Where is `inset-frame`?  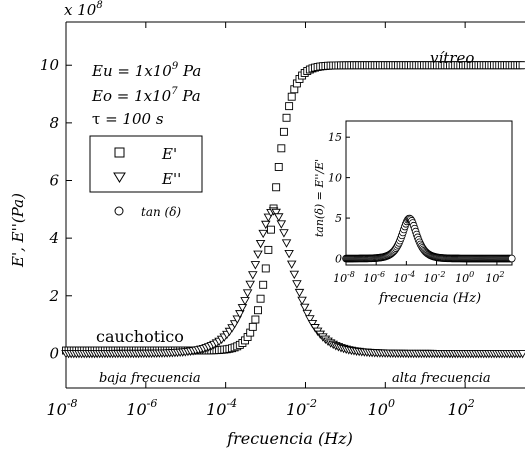
inset-frame is located at coordinates (429, 193).